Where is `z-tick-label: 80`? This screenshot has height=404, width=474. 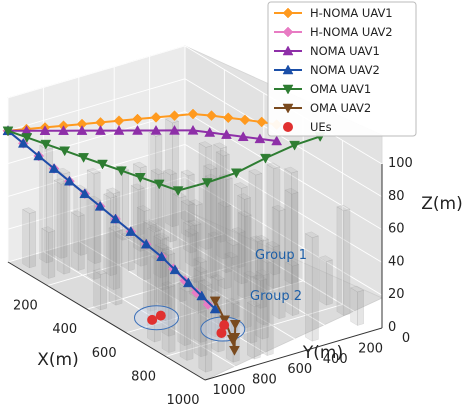
z-tick-label: 80 is located at coordinates (396, 196).